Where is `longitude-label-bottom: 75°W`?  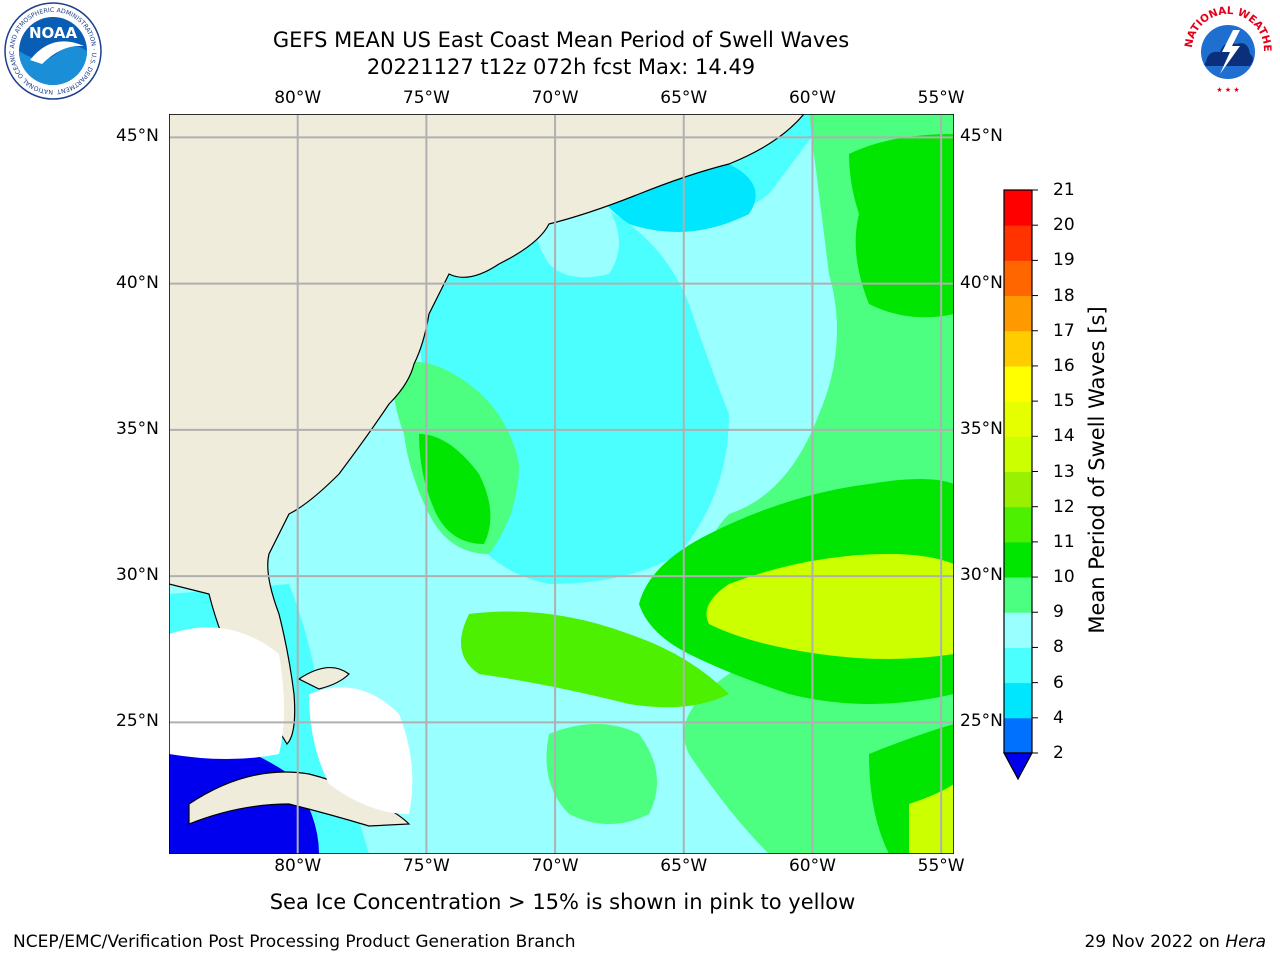 longitude-label-bottom: 75°W is located at coordinates (426, 866).